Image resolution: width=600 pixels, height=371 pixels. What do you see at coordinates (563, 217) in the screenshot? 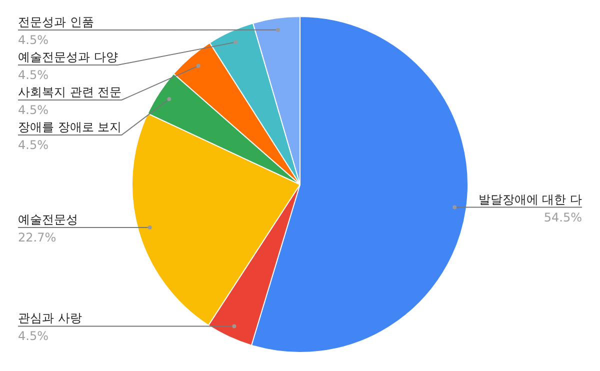
I see `data-label: 54.5%` at bounding box center [563, 217].